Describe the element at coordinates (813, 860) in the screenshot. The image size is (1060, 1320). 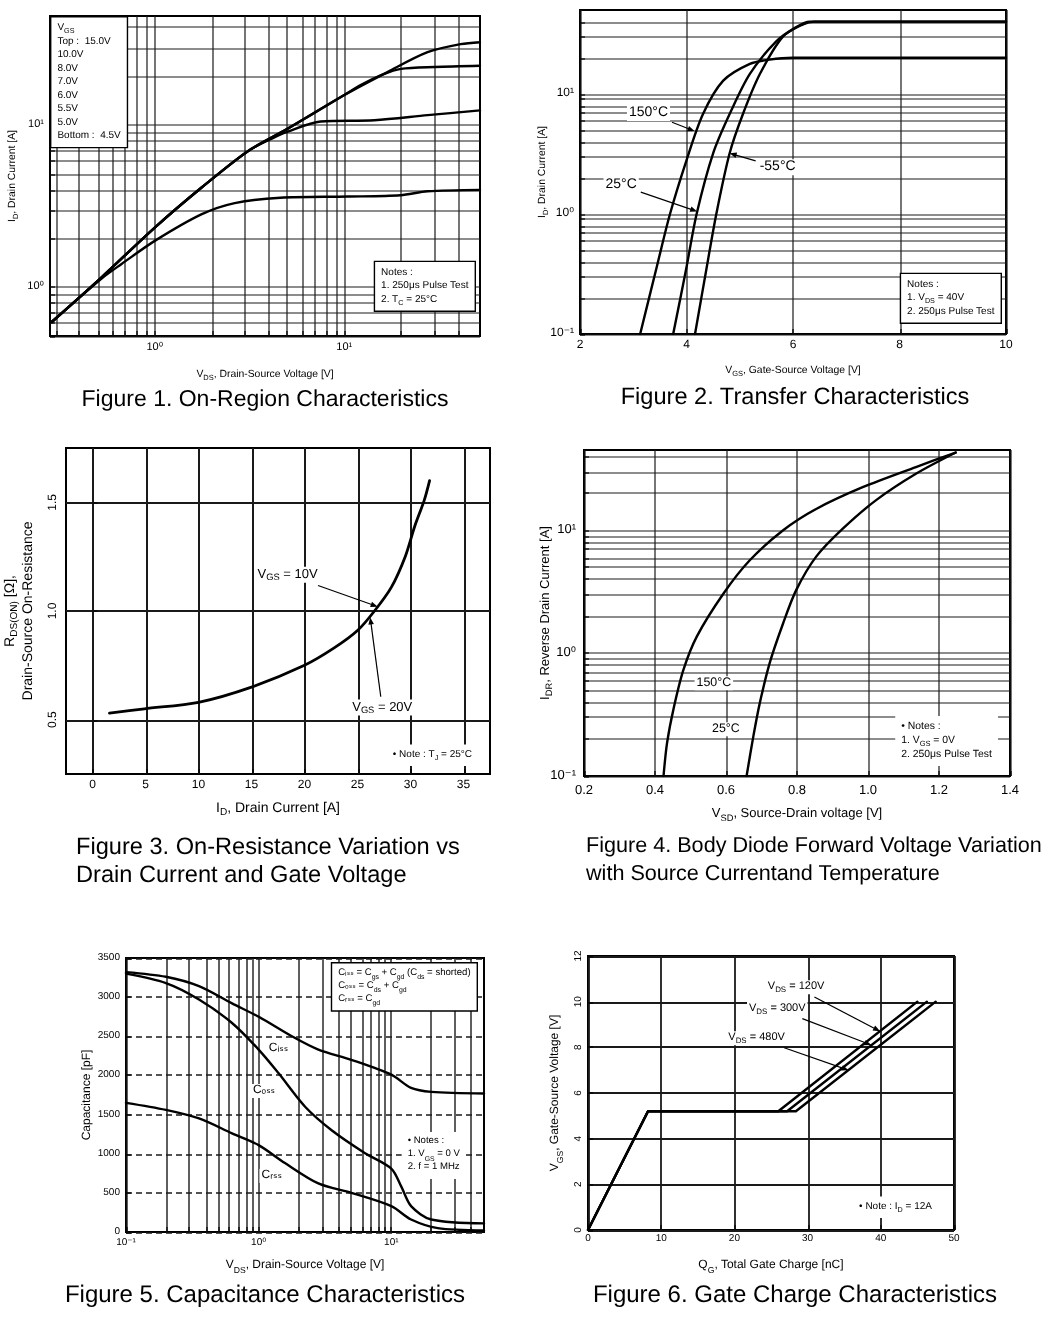
I see `text: Figure 4. Body Diode Forward Voltage Variation with Source Currentand Temperature` at that location.